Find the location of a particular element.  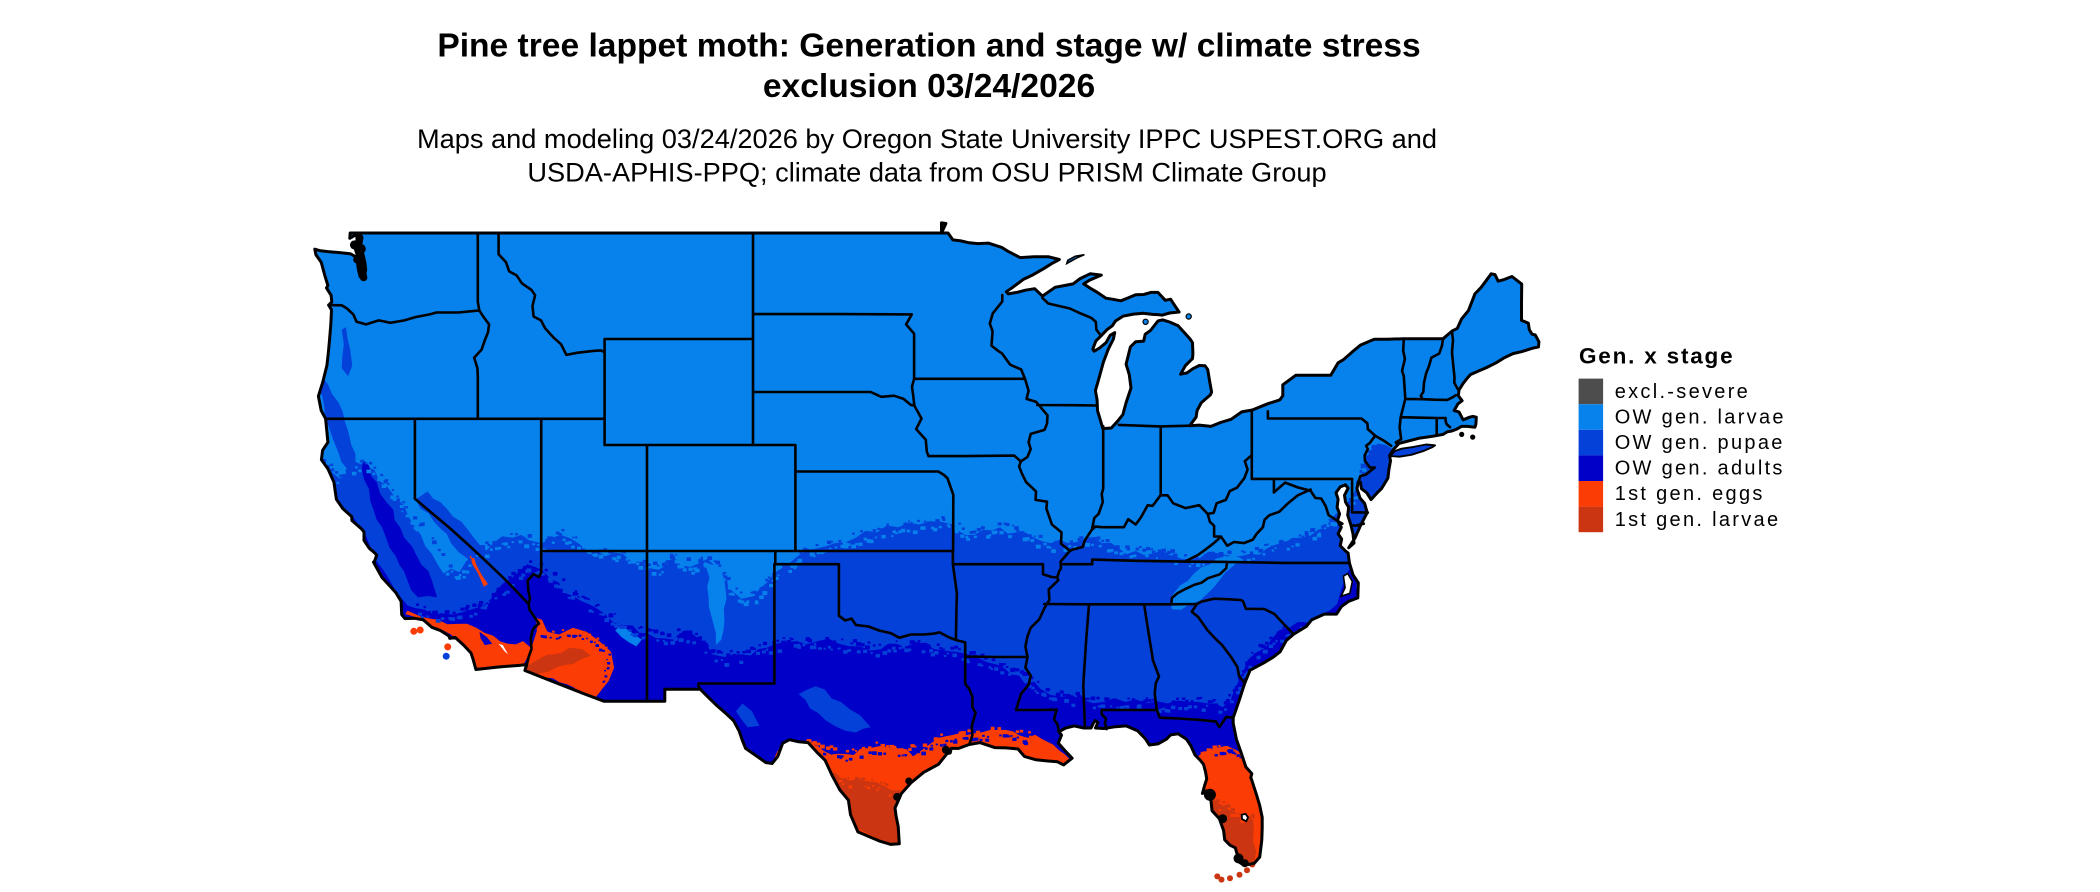

svg-text: exclusion 03/24/2026 is located at coordinates (929, 86).